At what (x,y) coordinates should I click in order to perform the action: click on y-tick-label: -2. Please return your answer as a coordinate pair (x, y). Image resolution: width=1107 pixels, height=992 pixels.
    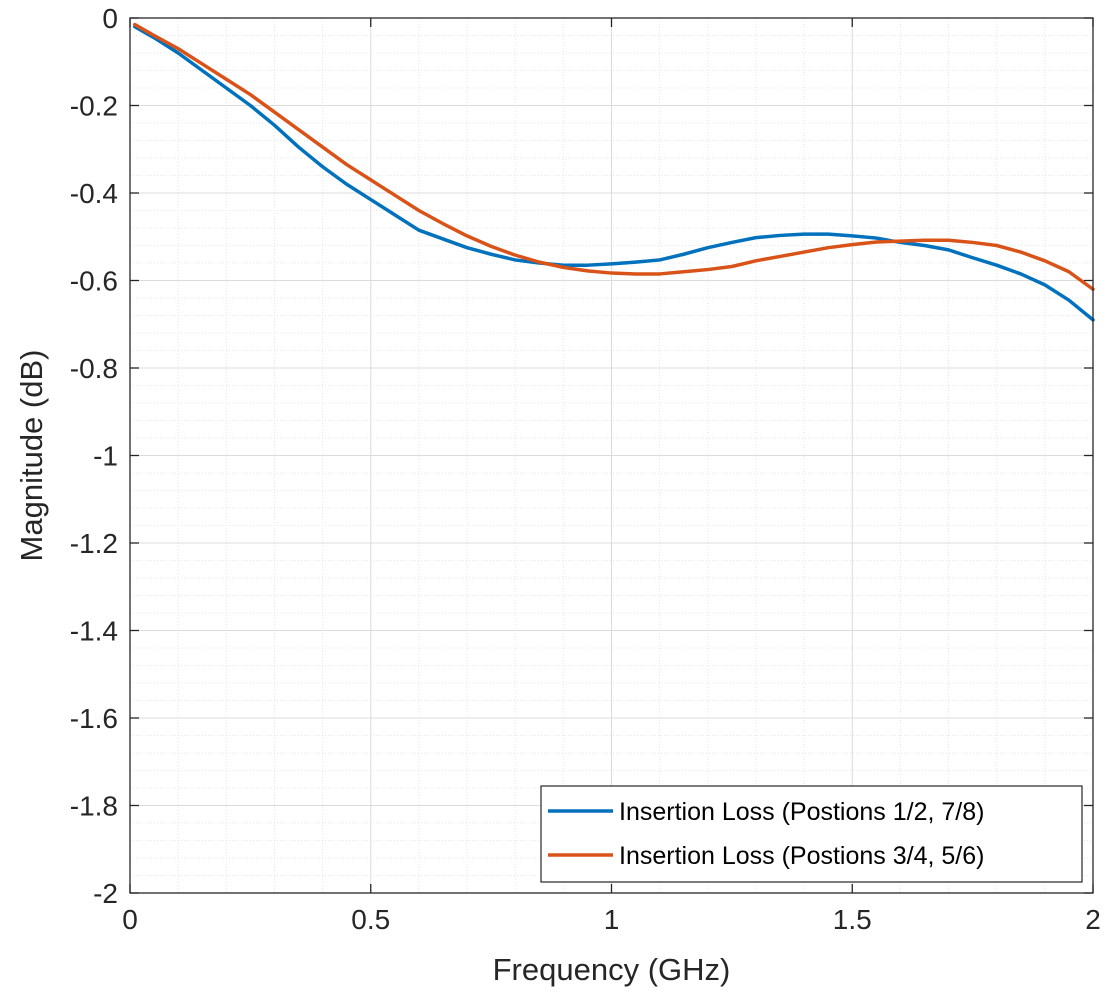
    Looking at the image, I should click on (105, 893).